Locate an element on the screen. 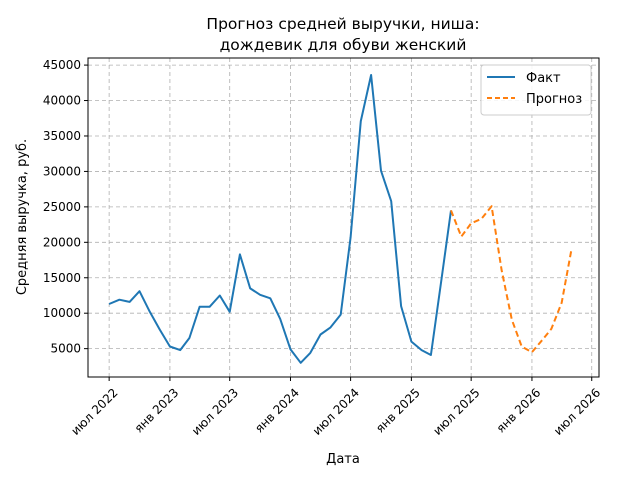 Image resolution: width=640 pixels, height=480 pixels. y-tick-label: 40000 is located at coordinates (62, 101).